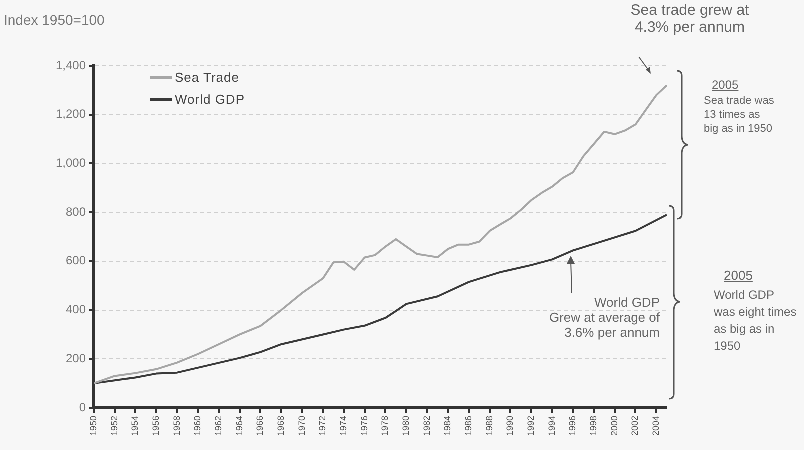  What do you see at coordinates (155, 426) in the screenshot?
I see `x-tick-label: 1956` at bounding box center [155, 426].